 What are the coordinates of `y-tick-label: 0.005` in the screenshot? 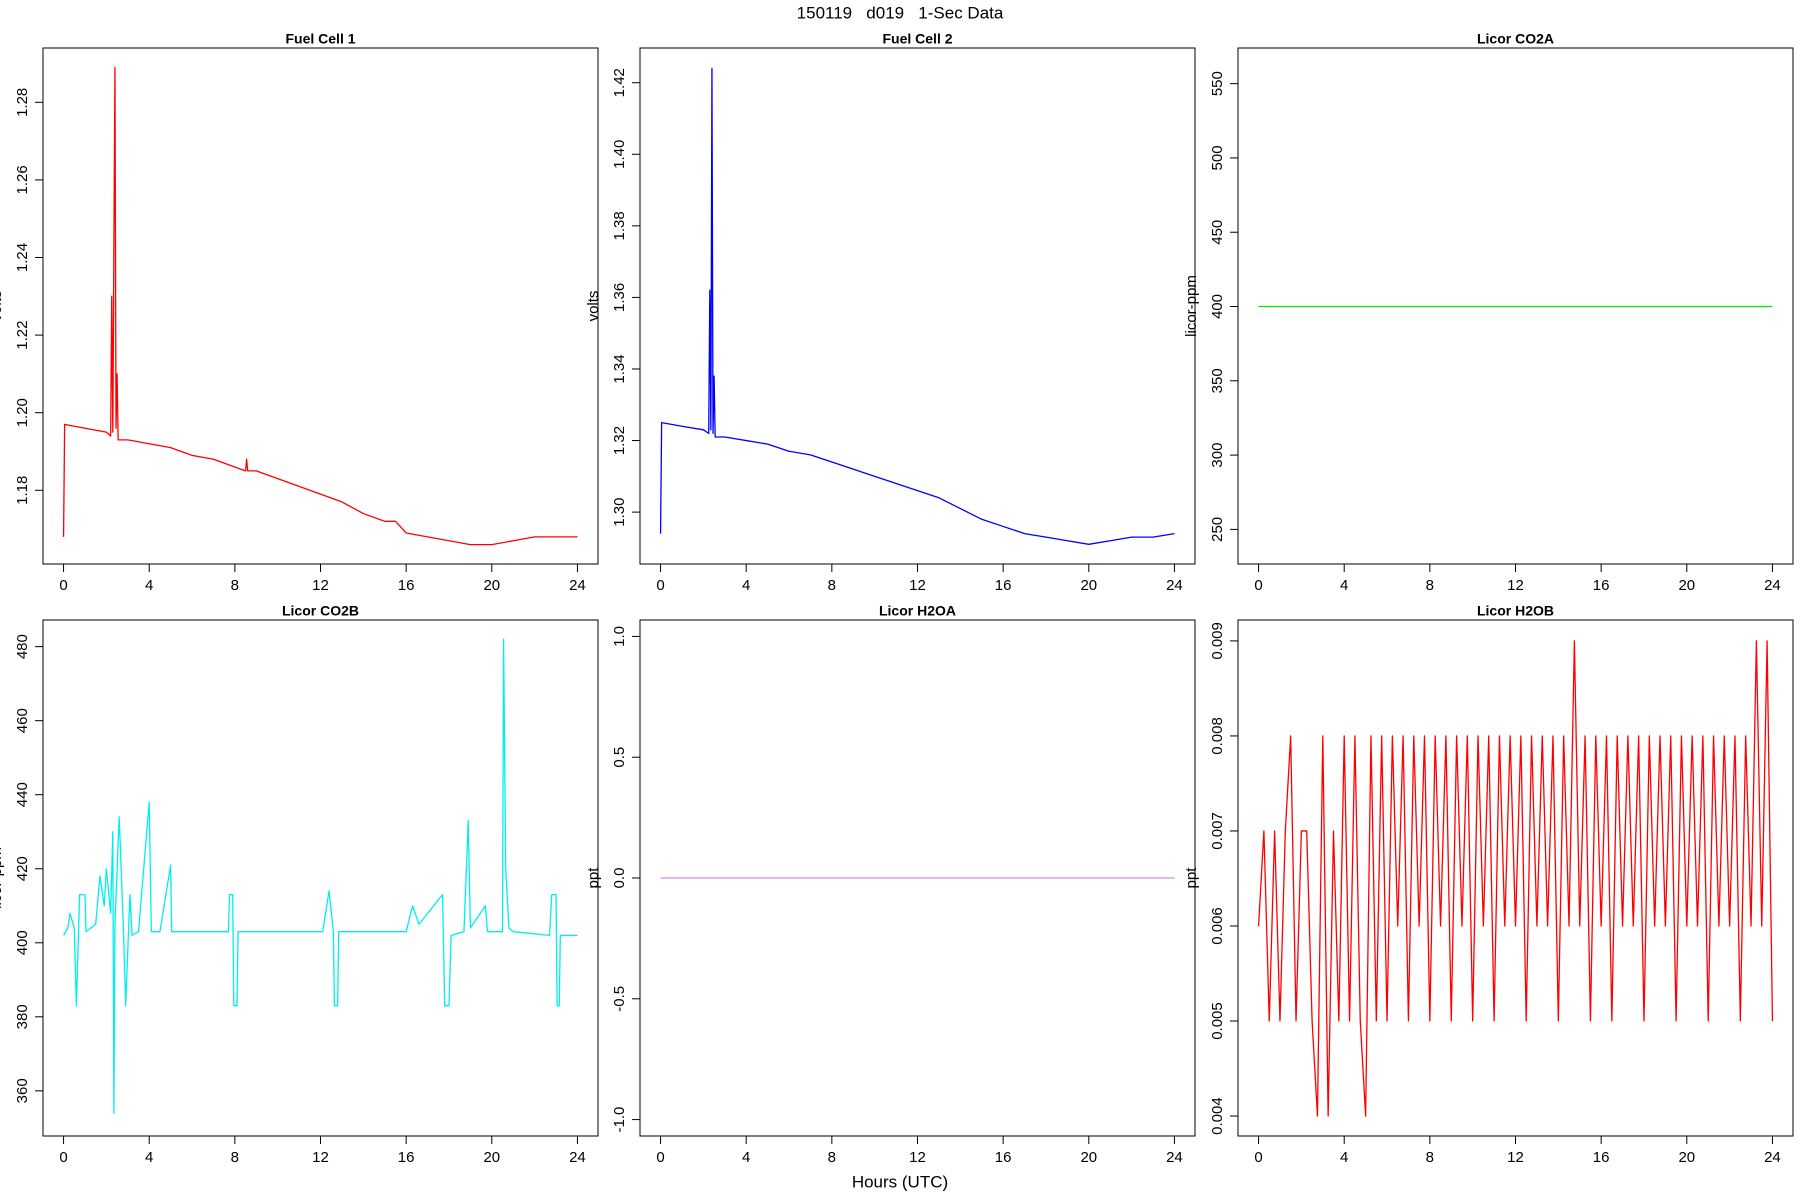 It's located at (1217, 1021).